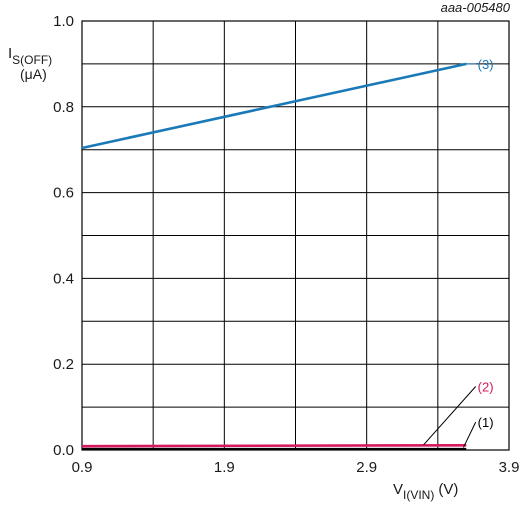 The image size is (521, 506). Describe the element at coordinates (63, 21) in the screenshot. I see `y-tick-label: 1.0` at that location.